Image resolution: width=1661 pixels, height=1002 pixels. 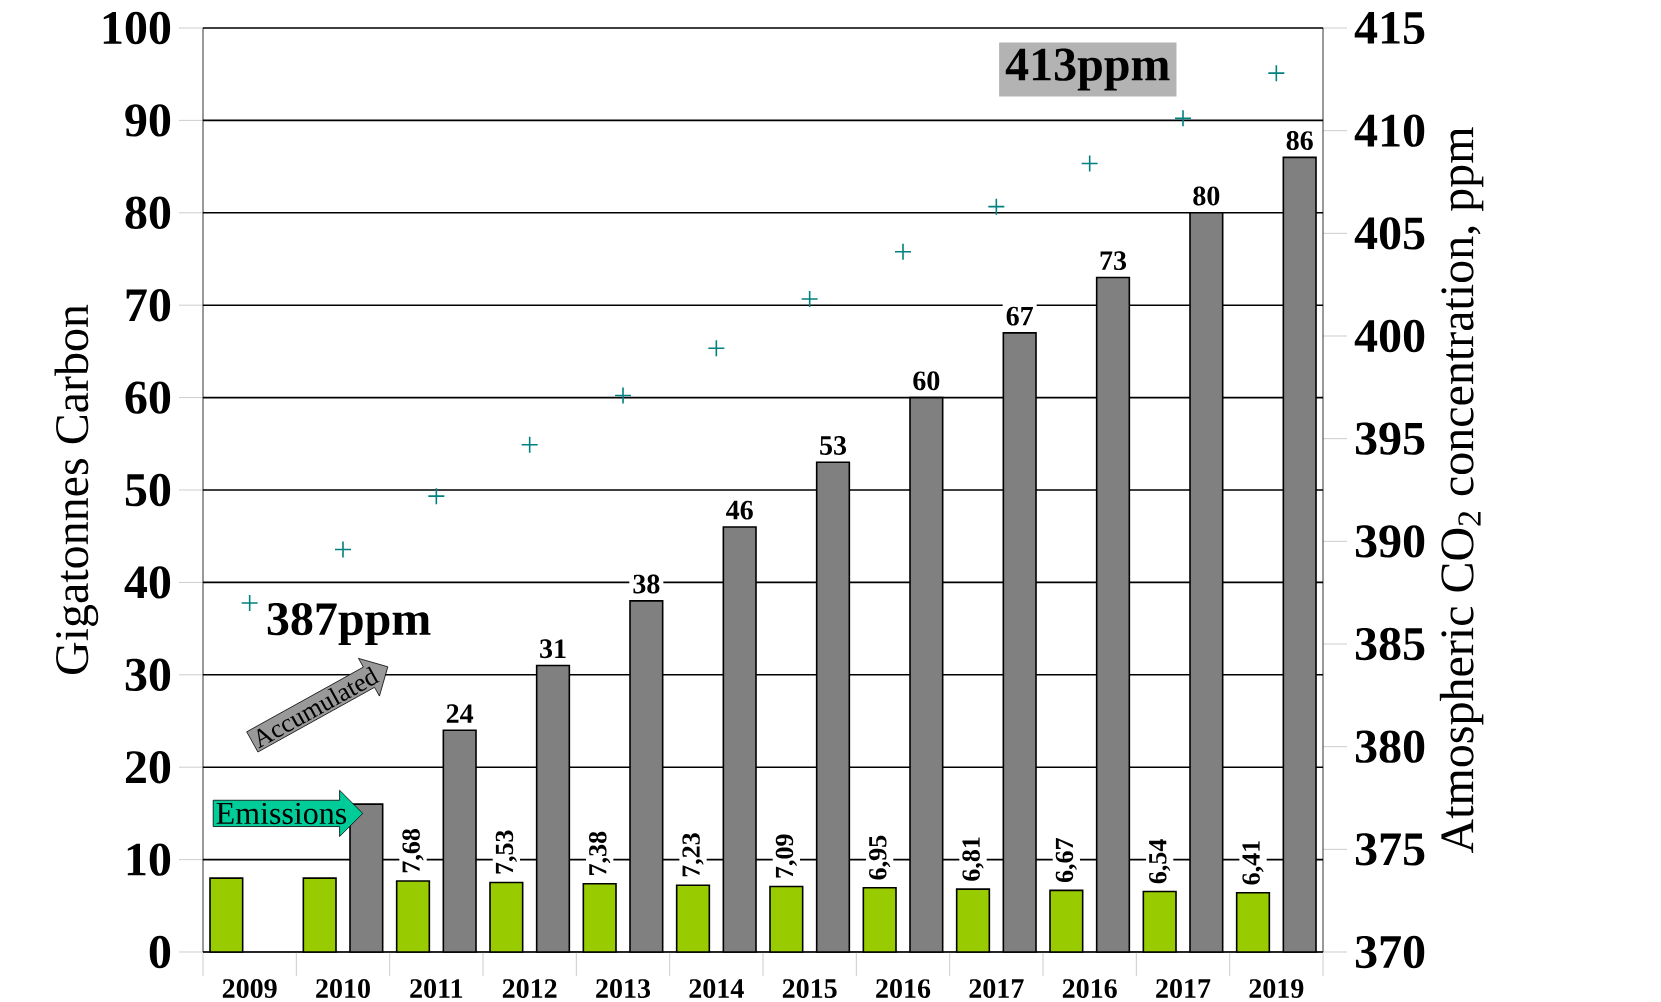 I want to click on data-label: 7,68, so click(x=413, y=851).